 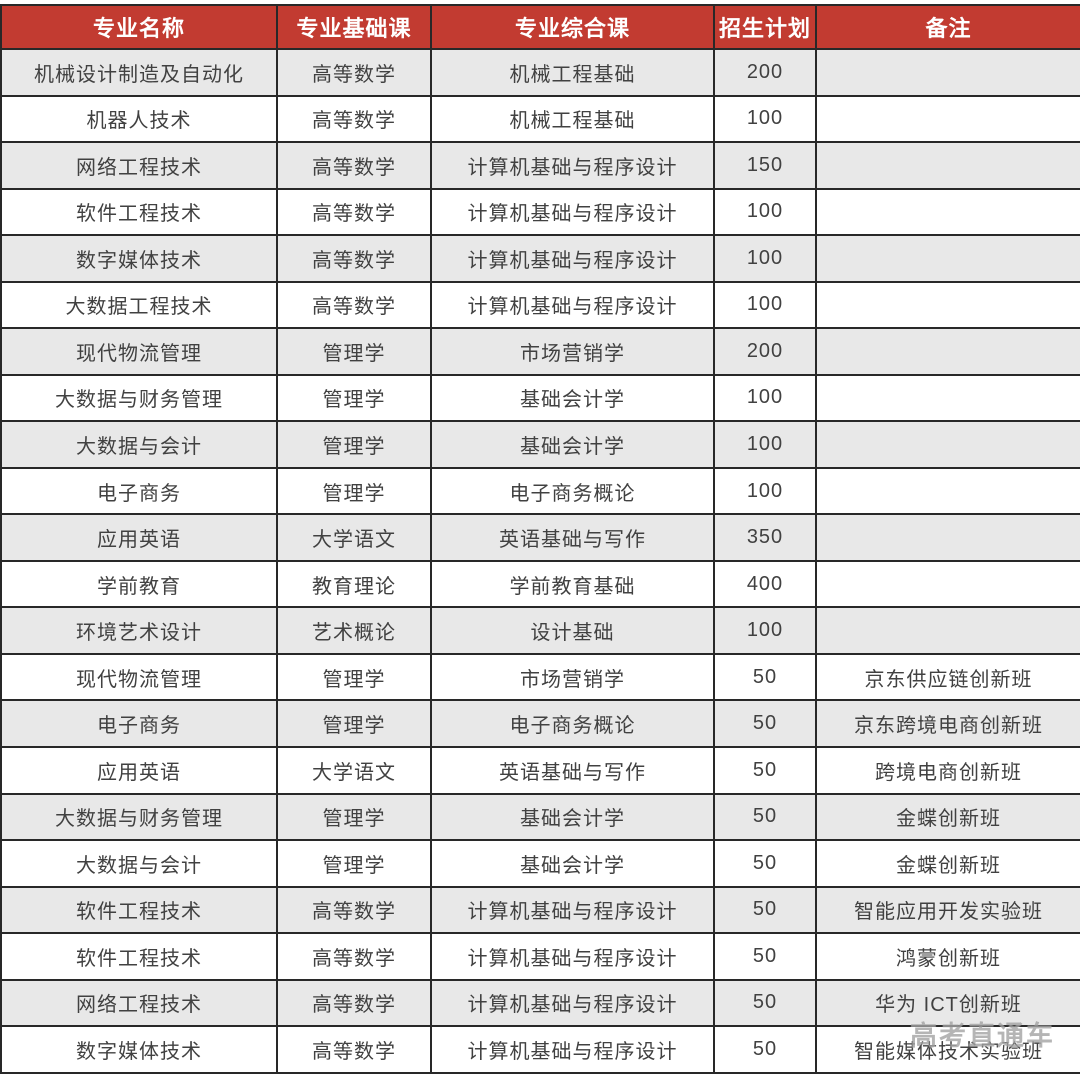 I want to click on cell-major: 数字媒体技术, so click(x=139, y=1049).